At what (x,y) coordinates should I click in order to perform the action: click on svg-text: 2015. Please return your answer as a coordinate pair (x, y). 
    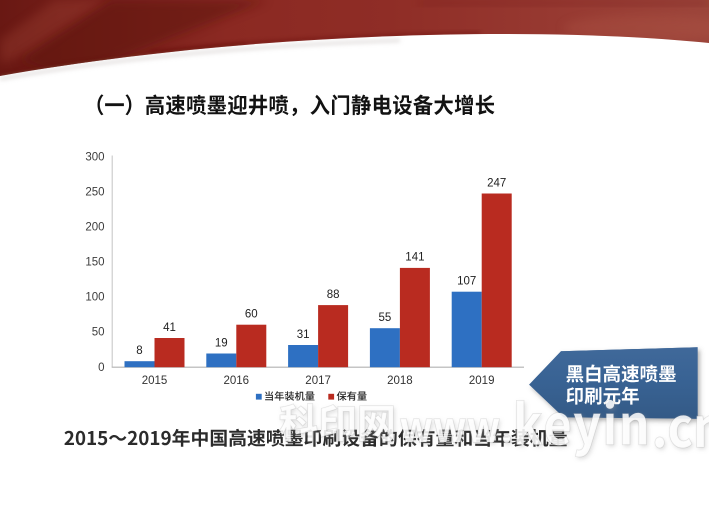
    Looking at the image, I should click on (155, 381).